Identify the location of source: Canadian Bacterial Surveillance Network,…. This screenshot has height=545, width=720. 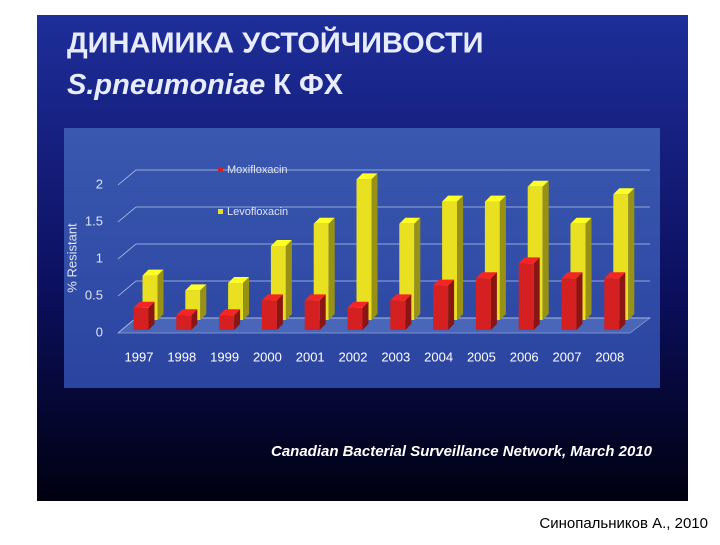
(462, 451).